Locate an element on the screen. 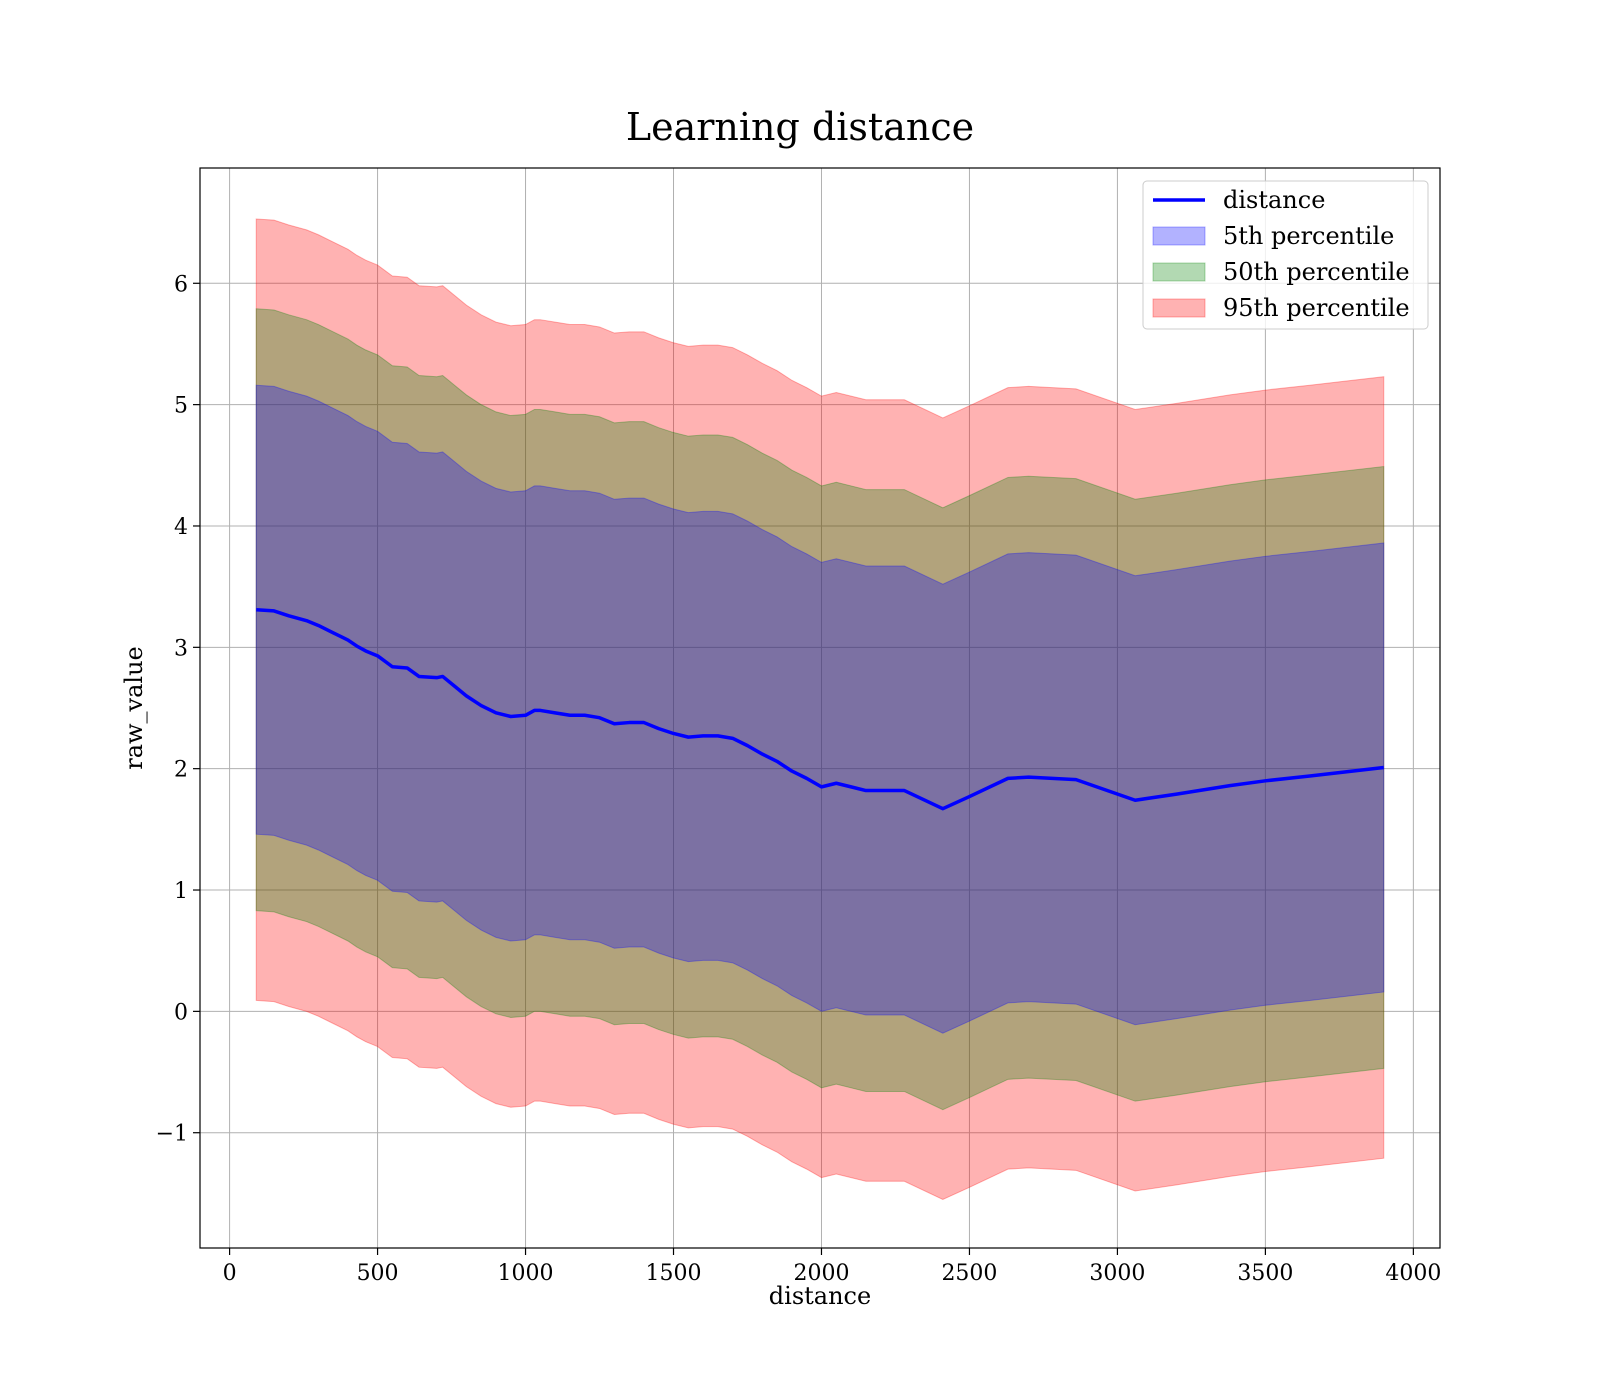 Image resolution: width=1600 pixels, height=1400 pixels. y-tick-label: 1 is located at coordinates (181, 891).